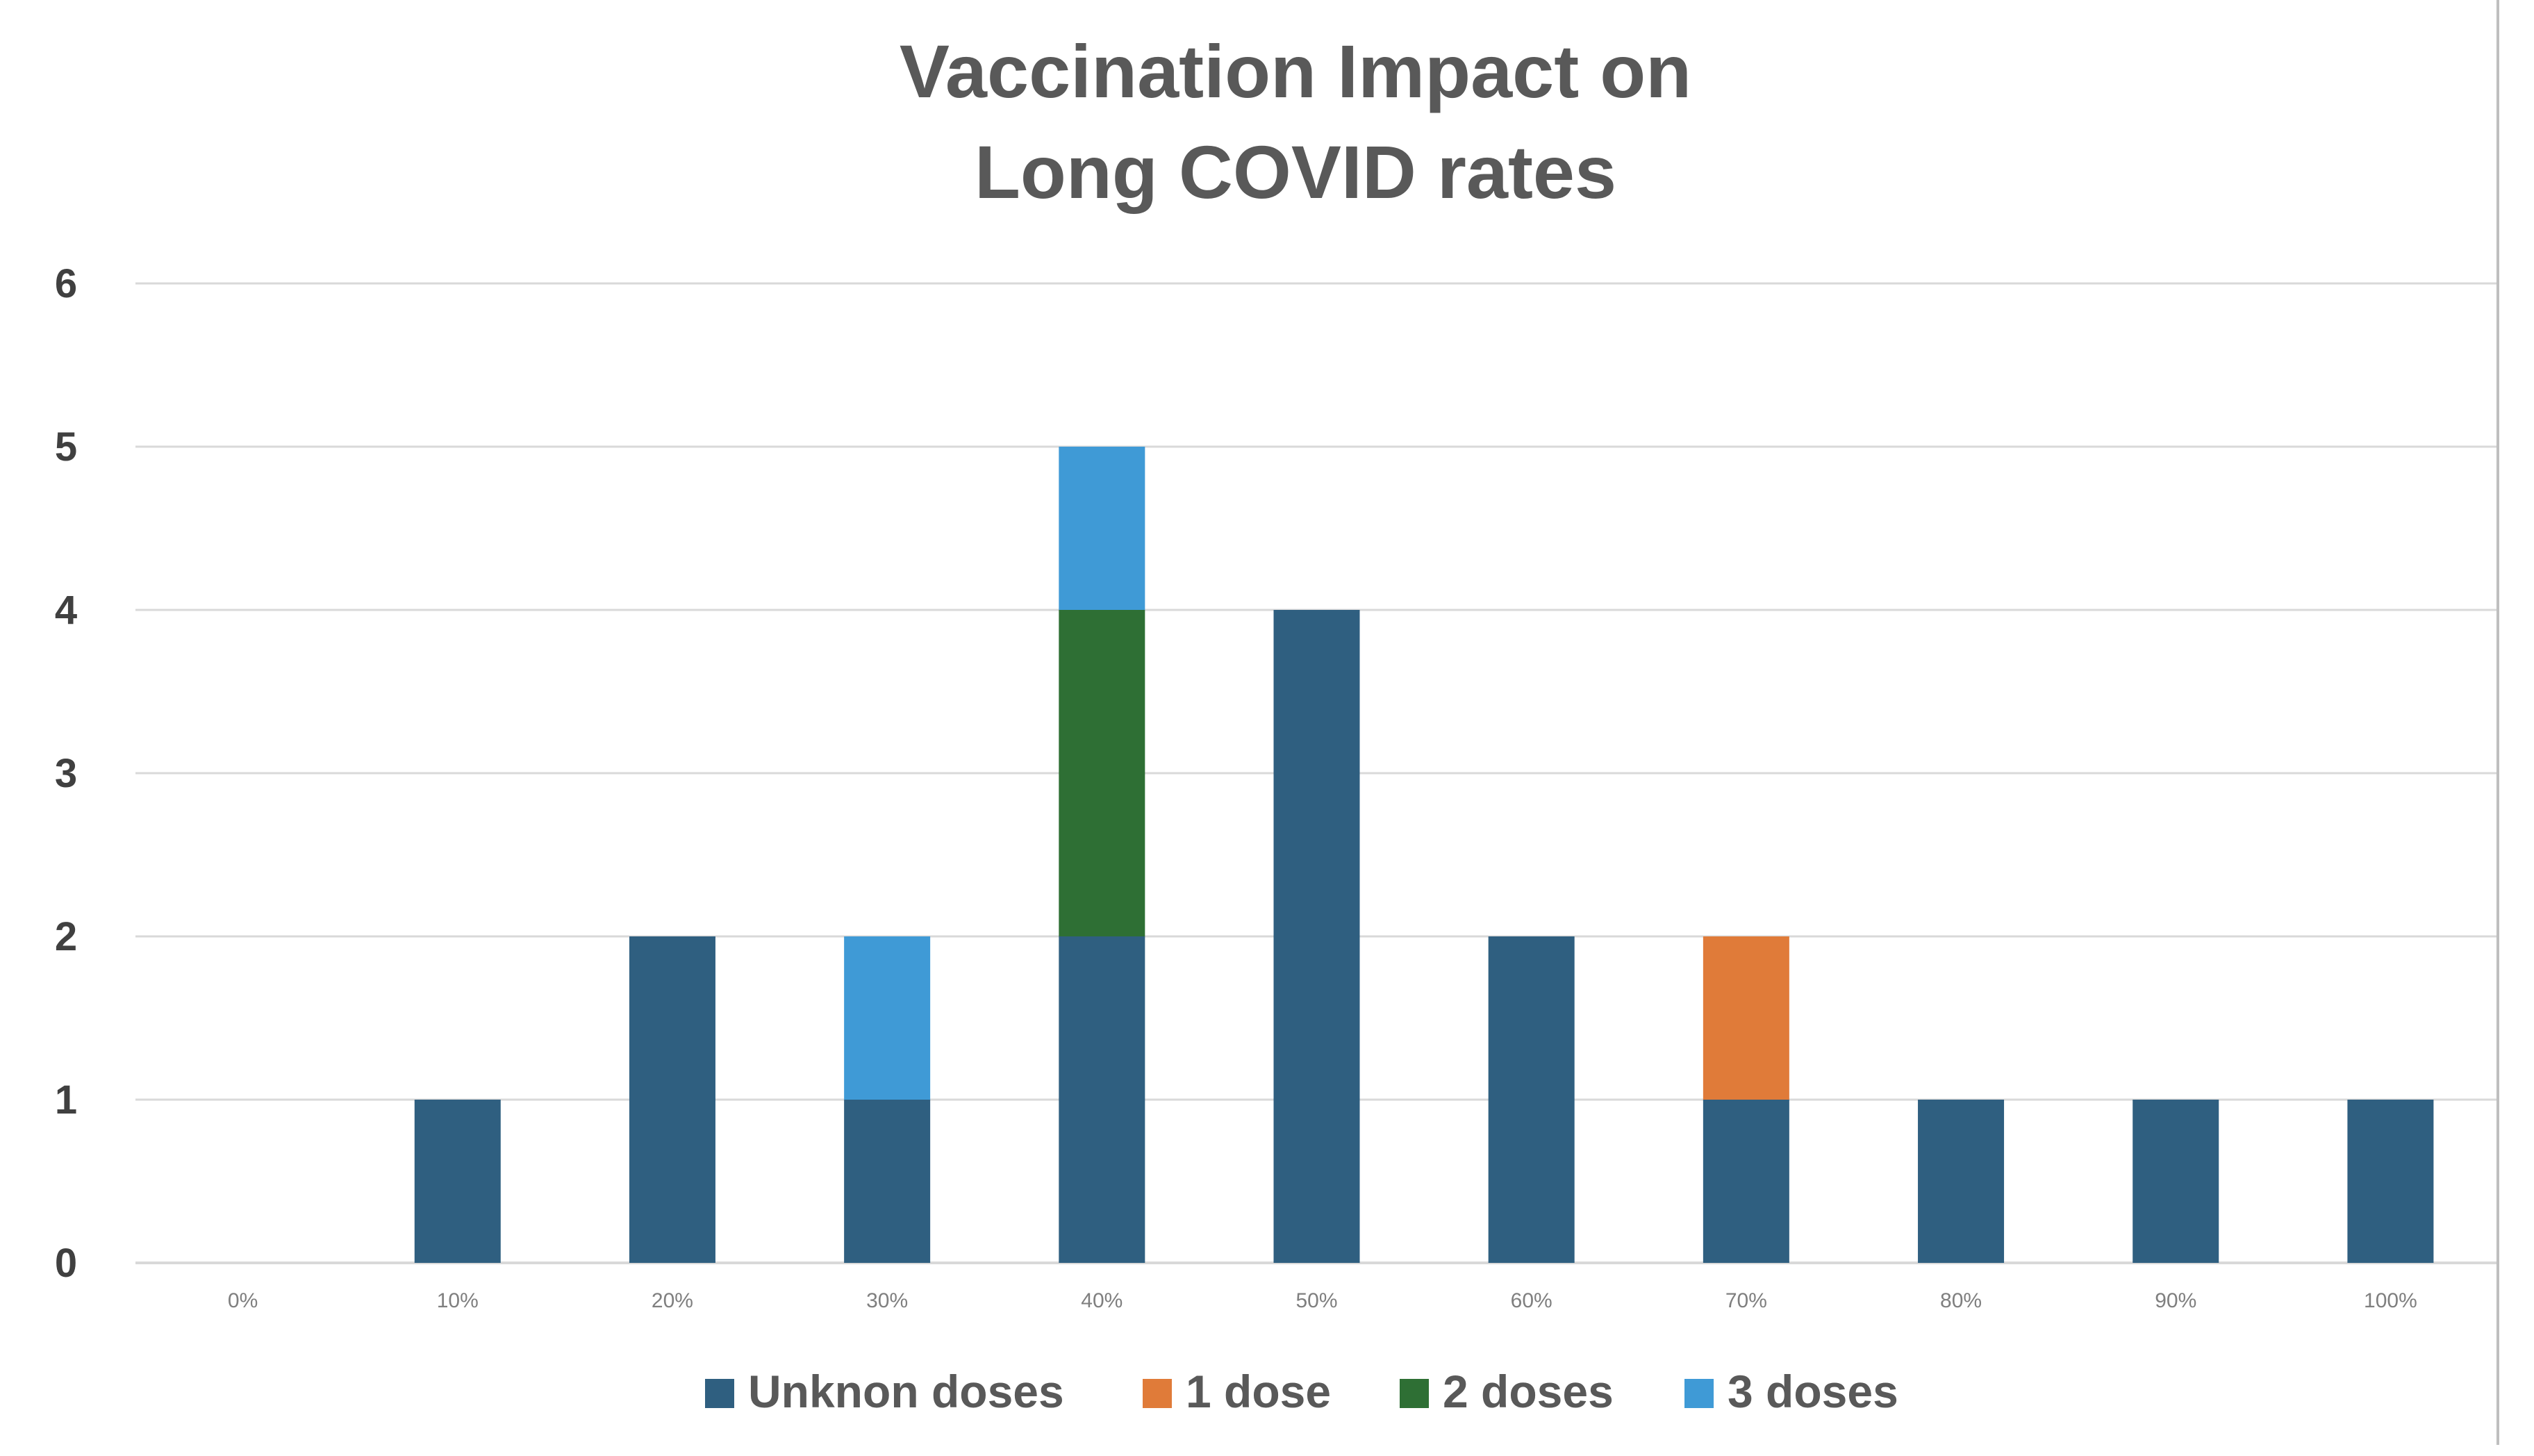 Image resolution: width=2534 pixels, height=1456 pixels. What do you see at coordinates (2175, 1300) in the screenshot?
I see `x-tick-label-90pct: 90%` at bounding box center [2175, 1300].